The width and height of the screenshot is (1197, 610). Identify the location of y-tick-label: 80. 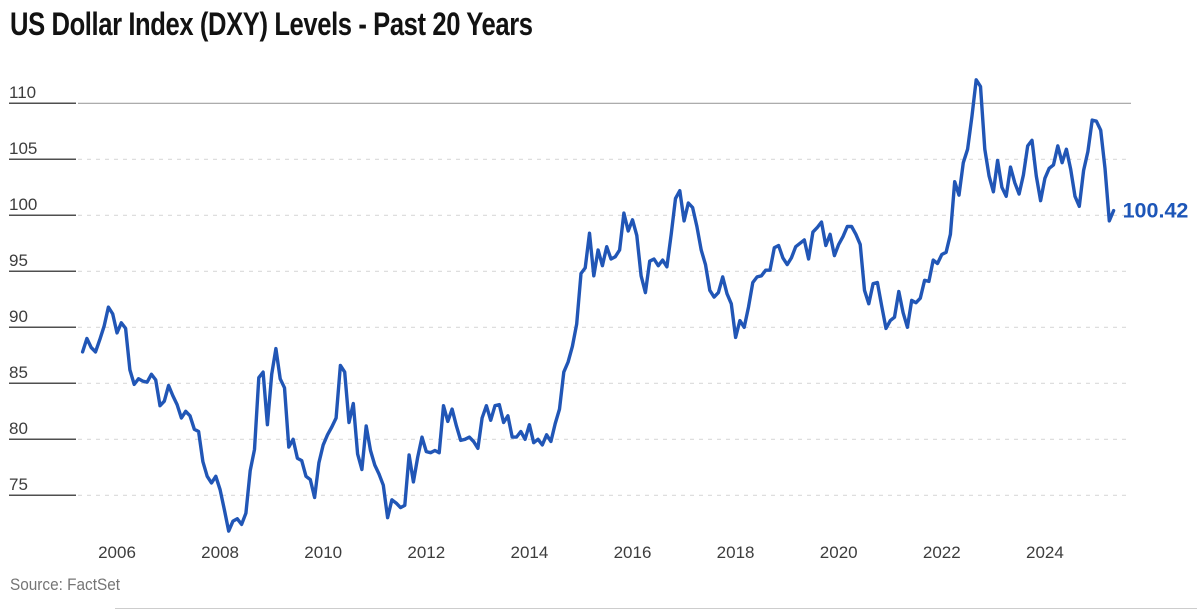
(18, 428).